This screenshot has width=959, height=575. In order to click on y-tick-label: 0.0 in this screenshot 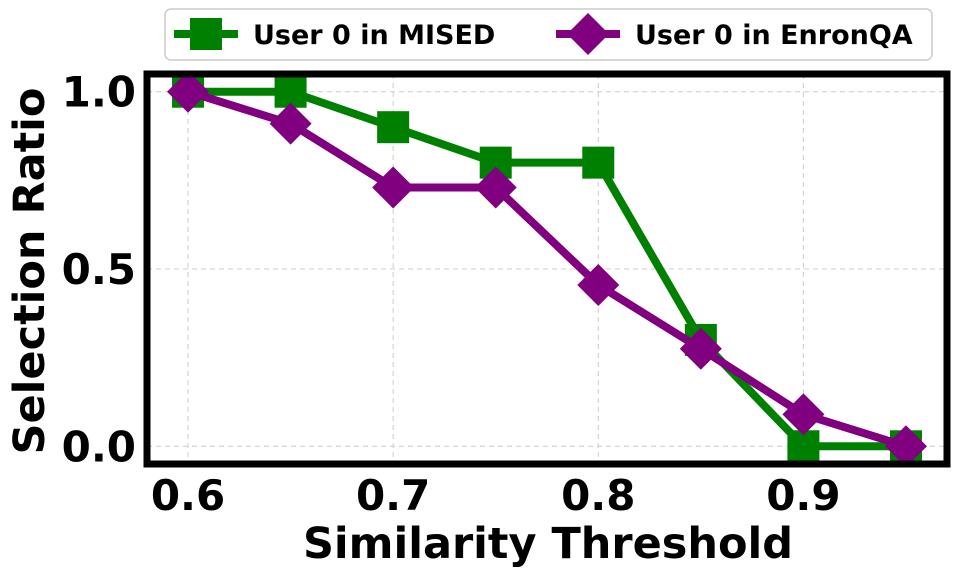, I will do `click(99, 446)`.